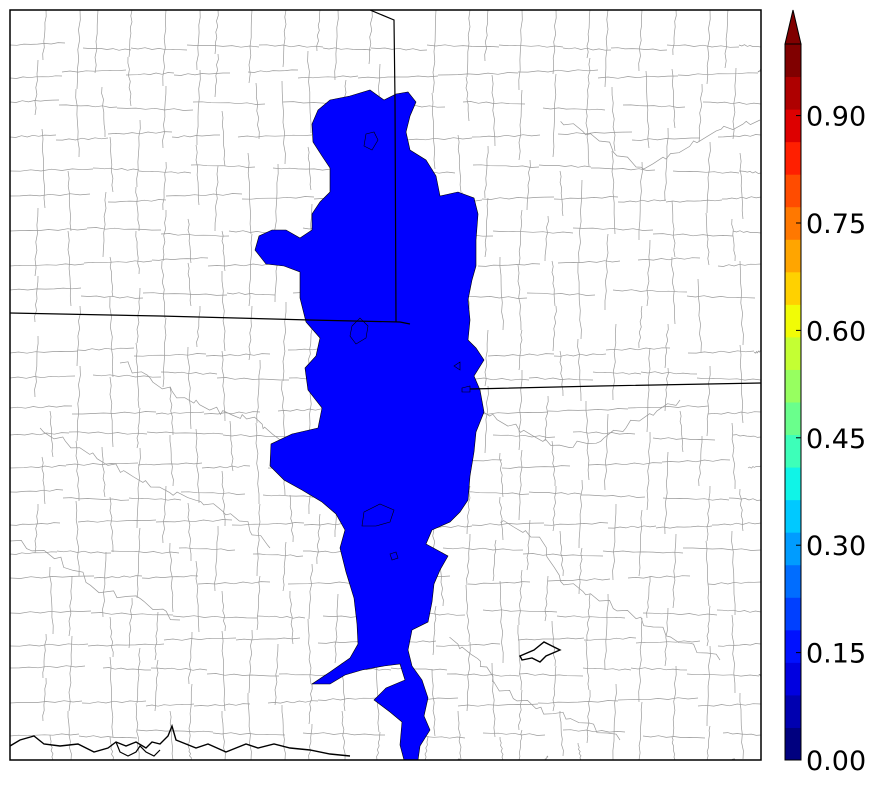 This screenshot has width=877, height=785. What do you see at coordinates (836, 439) in the screenshot?
I see `colorbar-tick-label: 0.45` at bounding box center [836, 439].